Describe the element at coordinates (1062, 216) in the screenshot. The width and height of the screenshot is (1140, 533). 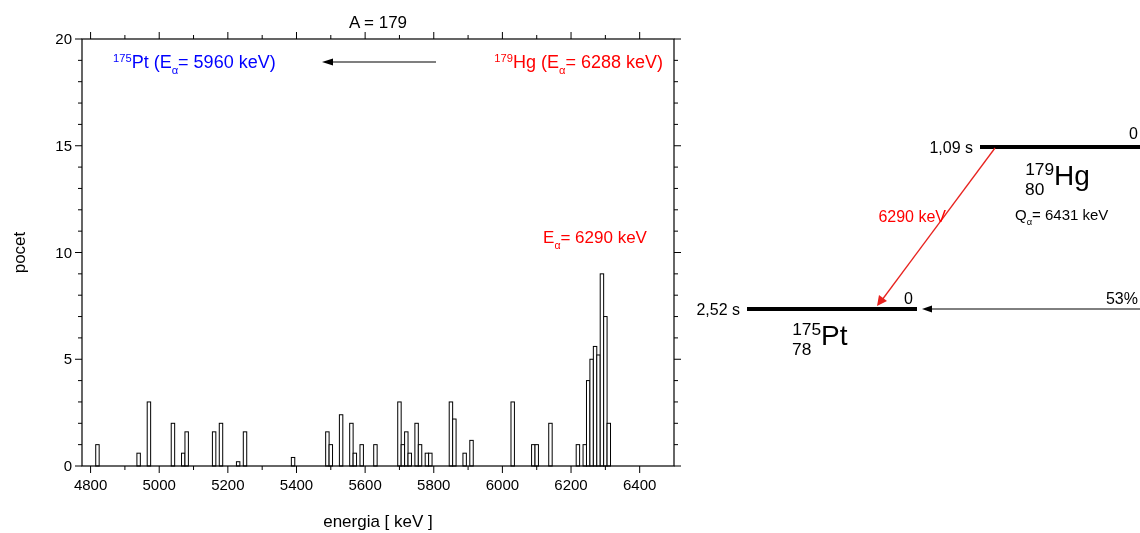
I see `text: Q$_{α}$= 6431 keV` at that location.